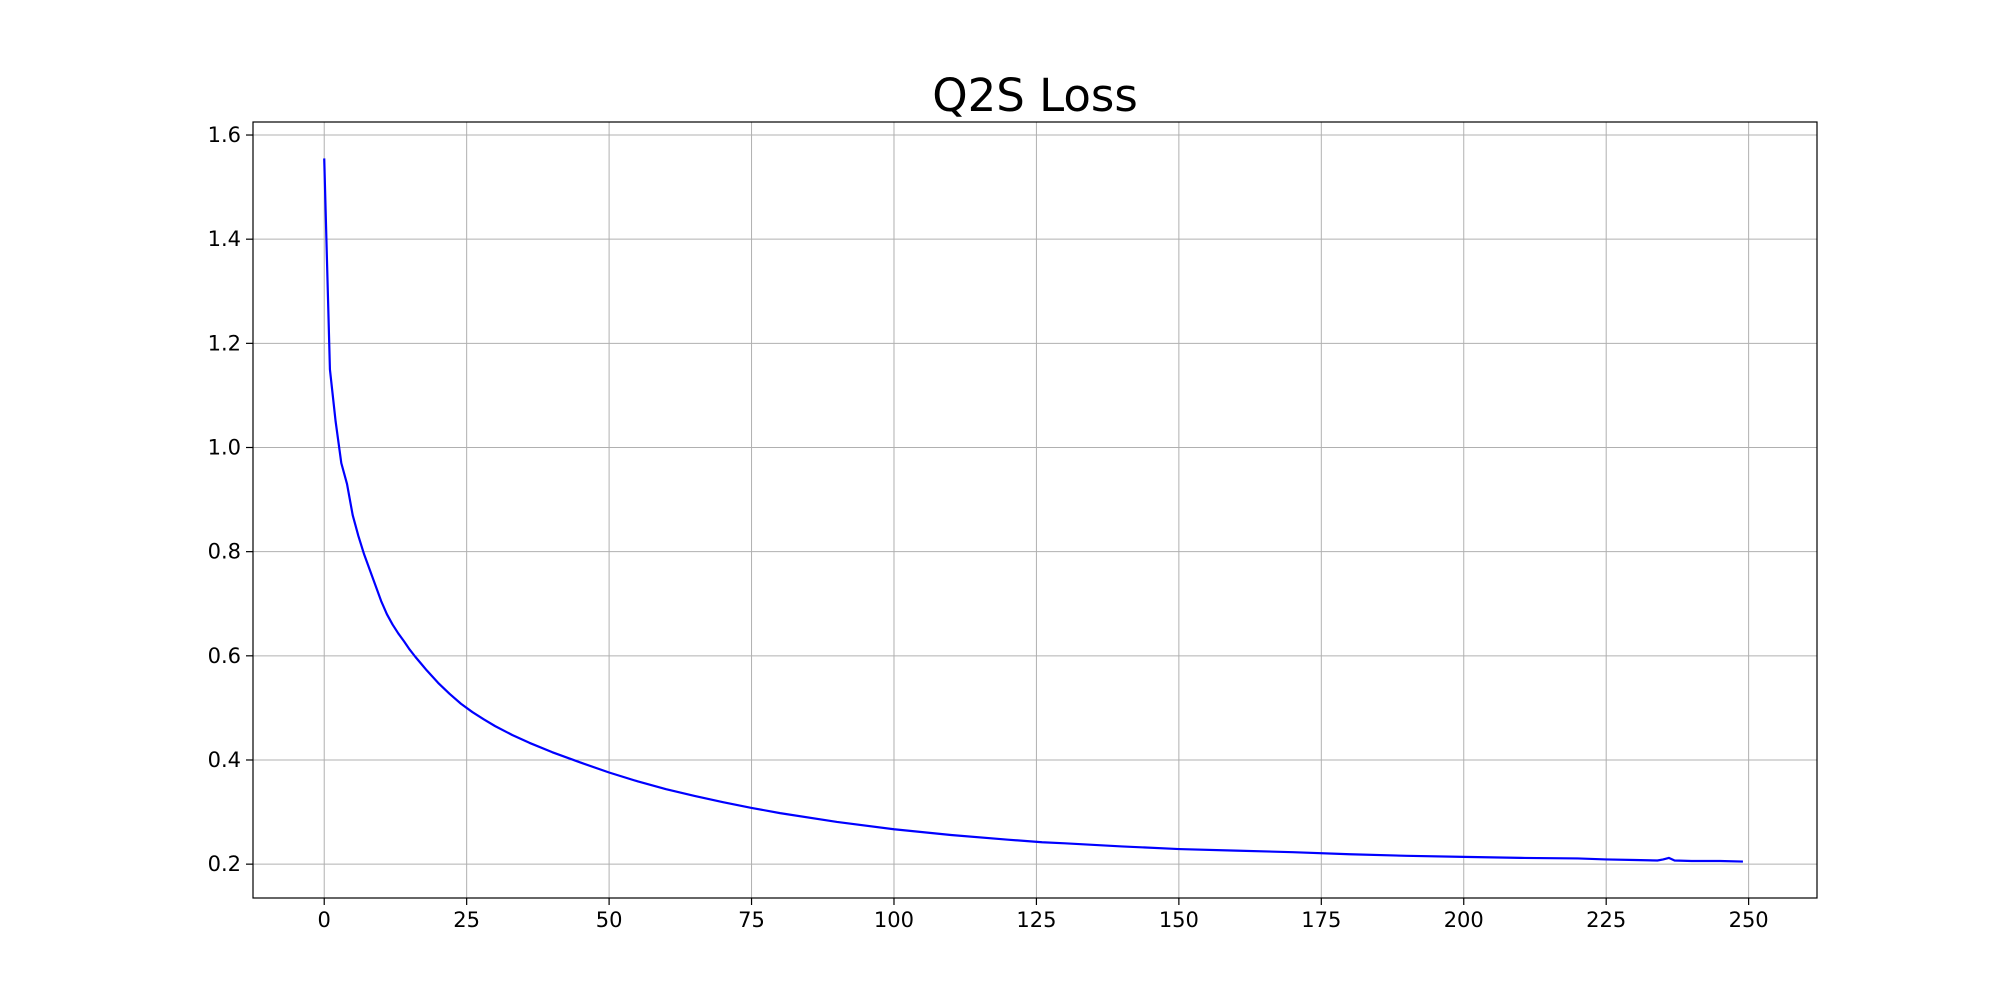 Image resolution: width=2000 pixels, height=1000 pixels. What do you see at coordinates (224, 239) in the screenshot?
I see `y-tick-label: 1.4` at bounding box center [224, 239].